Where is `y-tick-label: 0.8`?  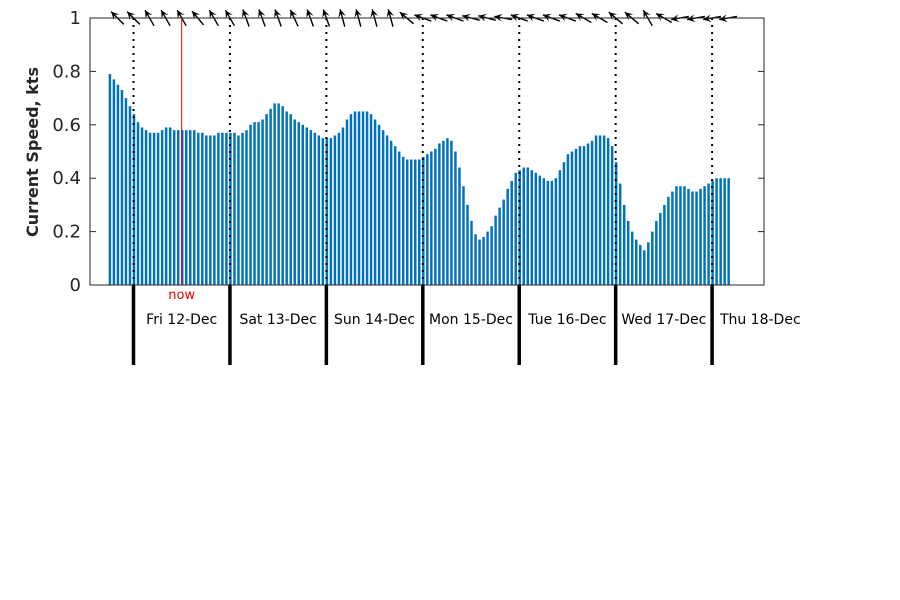 y-tick-label: 0.8 is located at coordinates (66, 71).